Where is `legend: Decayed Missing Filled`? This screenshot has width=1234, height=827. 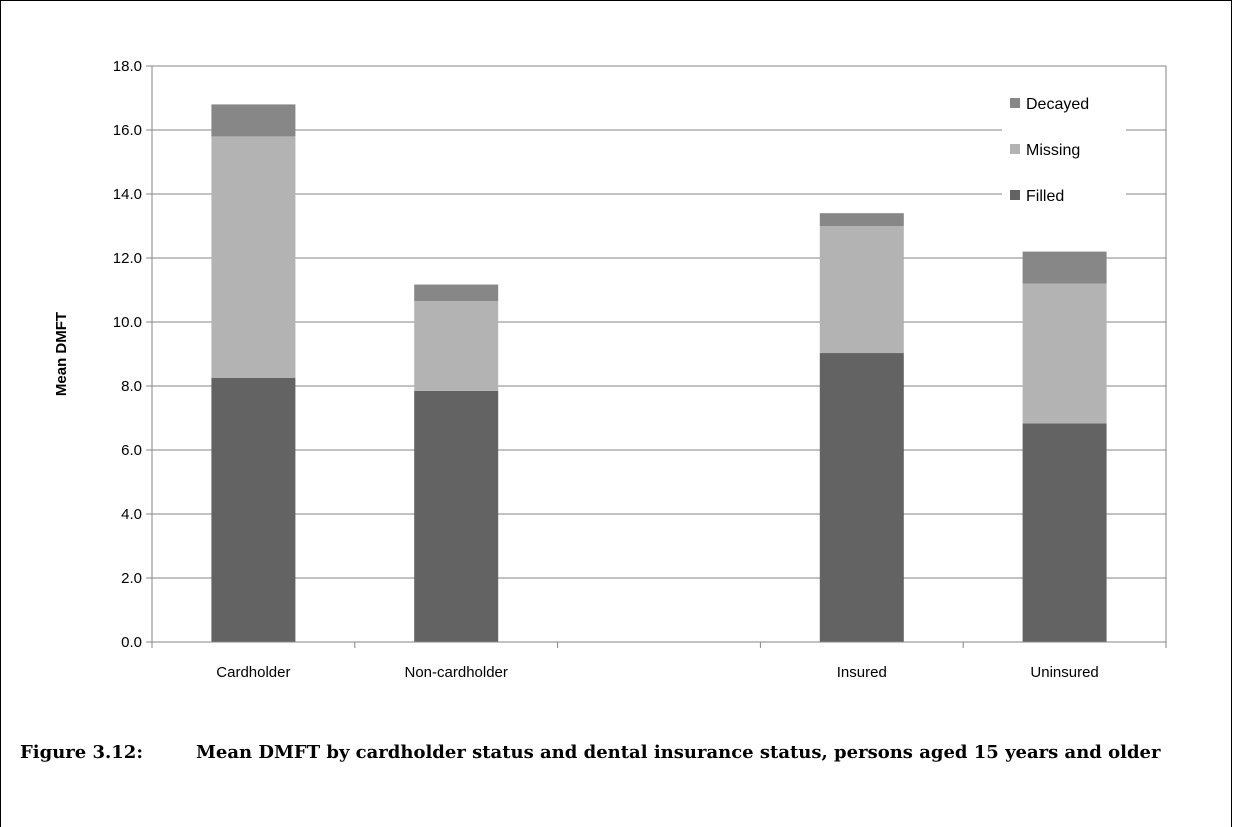
legend: Decayed Missing Filled is located at coordinates (1064, 147).